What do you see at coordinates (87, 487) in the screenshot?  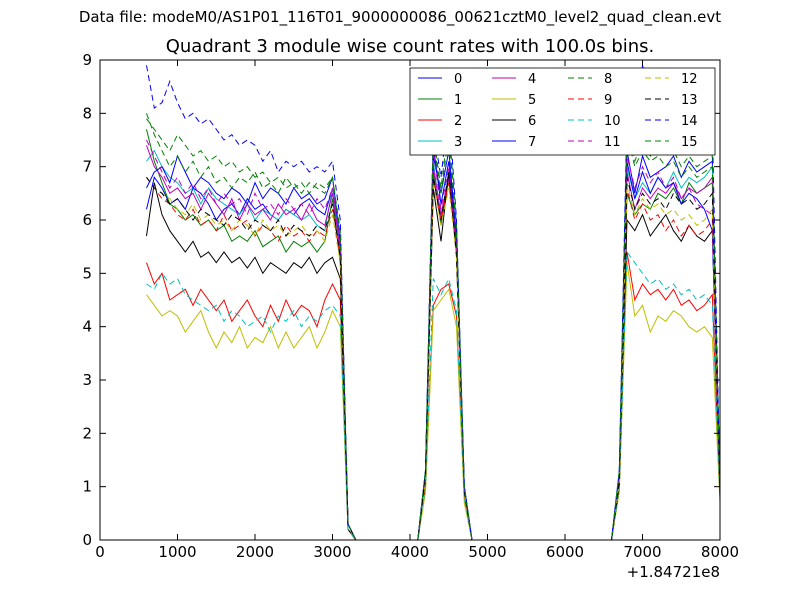 I see `y-tick-label: 1` at bounding box center [87, 487].